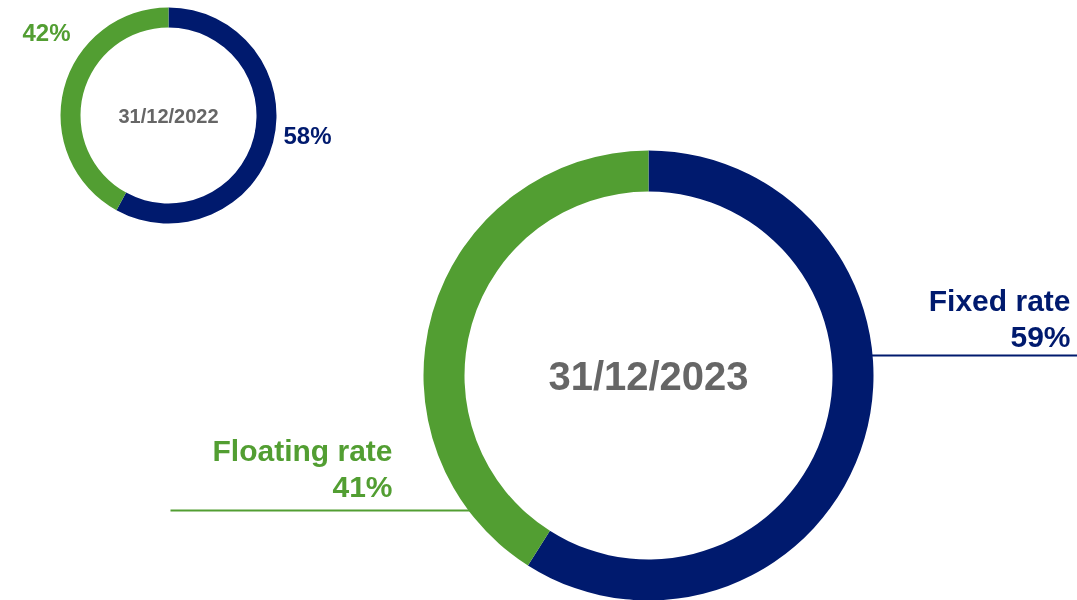 Image resolution: width=1077 pixels, height=600 pixels. What do you see at coordinates (302, 450) in the screenshot?
I see `slice-label: Floating rate` at bounding box center [302, 450].